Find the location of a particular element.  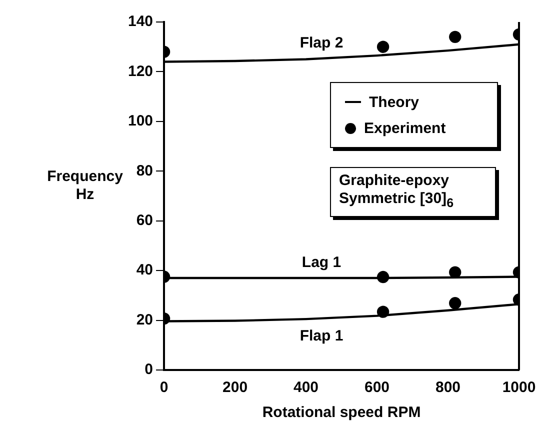

y-tick-label: 100 is located at coordinates (141, 121).